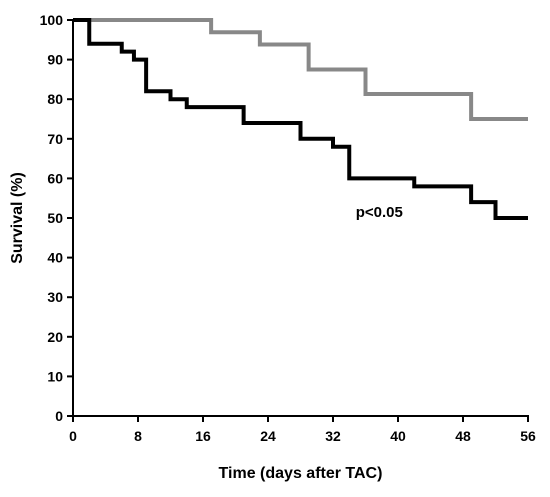  Describe the element at coordinates (463, 436) in the screenshot. I see `x-tick-label: 48` at that location.